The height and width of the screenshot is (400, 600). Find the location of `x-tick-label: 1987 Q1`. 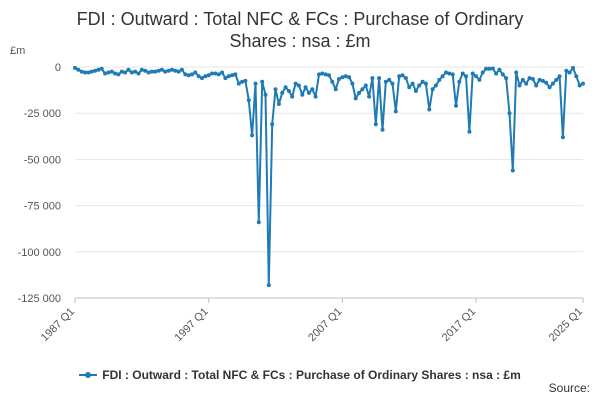

x-tick-label: 1987 Q1 is located at coordinates (58, 325).